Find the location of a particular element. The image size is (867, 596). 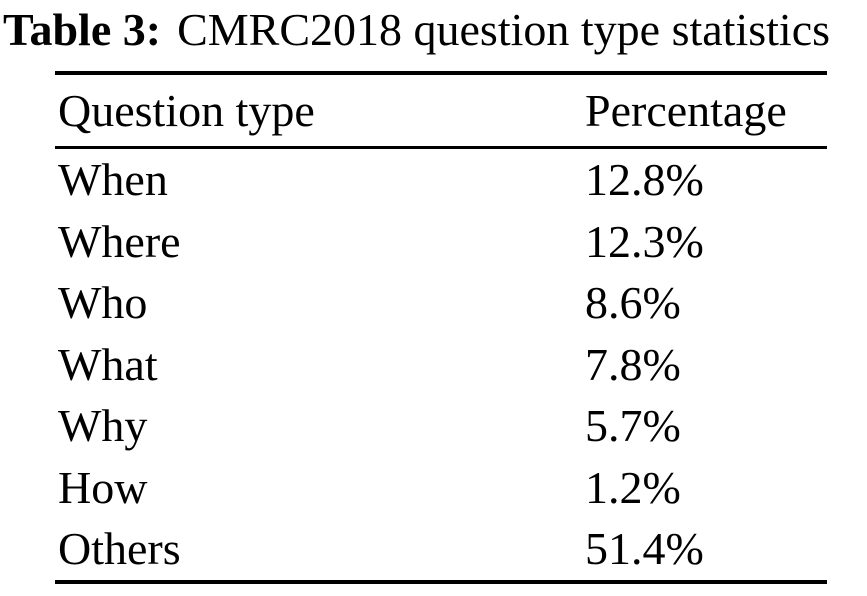

column-header-percentage: Percentage is located at coordinates (686, 110).